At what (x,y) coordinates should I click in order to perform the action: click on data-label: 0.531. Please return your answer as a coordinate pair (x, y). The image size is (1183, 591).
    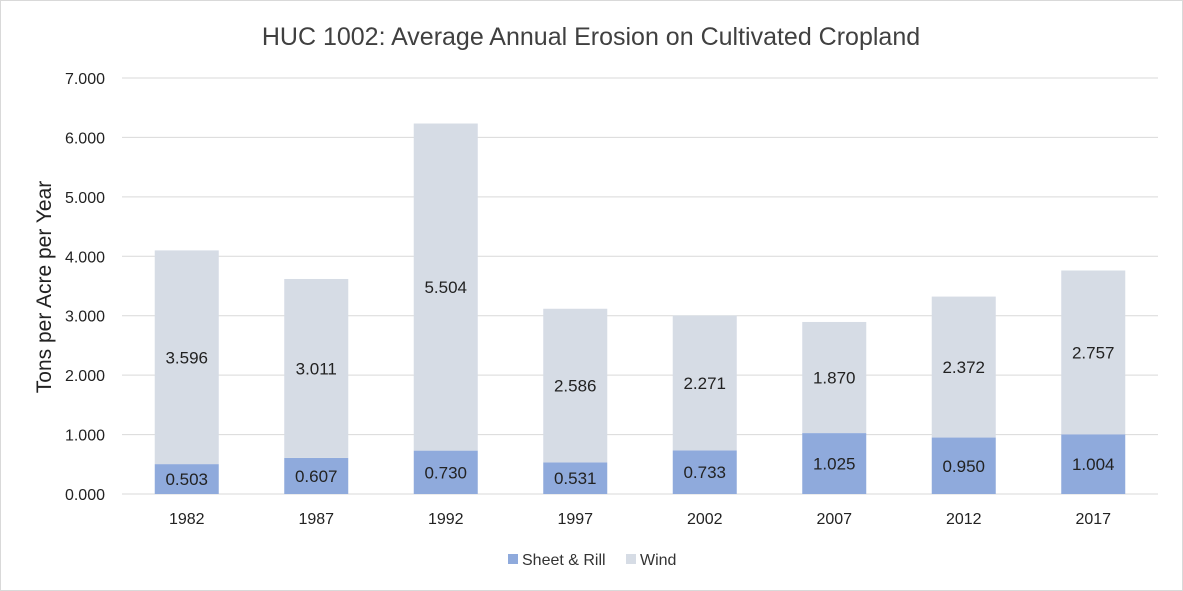
    Looking at the image, I should click on (575, 478).